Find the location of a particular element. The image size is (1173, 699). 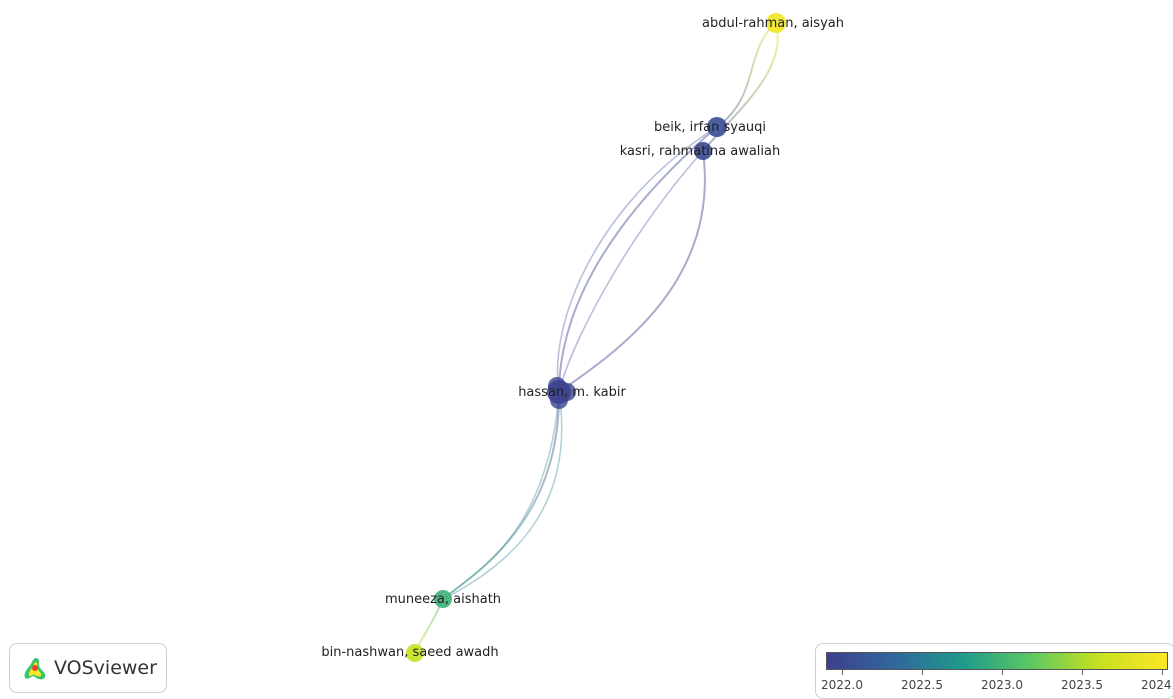

legend-tick-label: 2023.0 is located at coordinates (1002, 685).